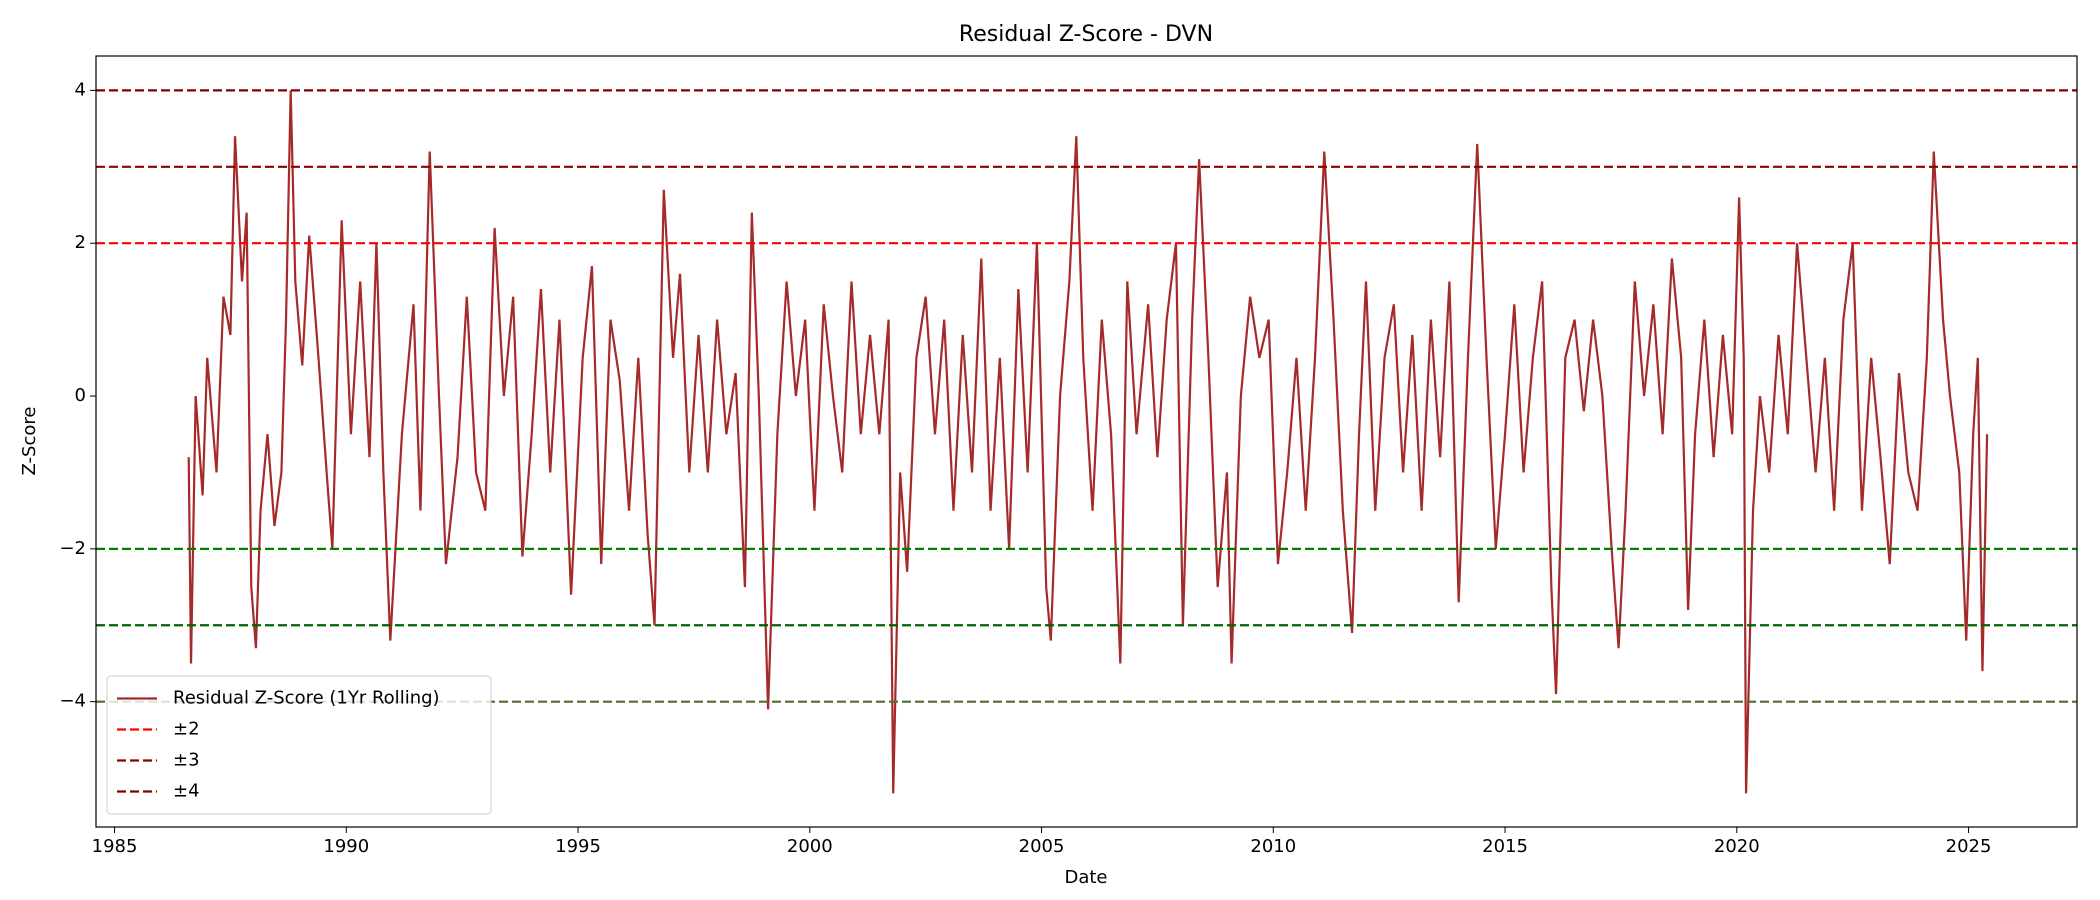 The width and height of the screenshot is (2100, 900). Describe the element at coordinates (1505, 846) in the screenshot. I see `x-tick-label: 2015` at that location.